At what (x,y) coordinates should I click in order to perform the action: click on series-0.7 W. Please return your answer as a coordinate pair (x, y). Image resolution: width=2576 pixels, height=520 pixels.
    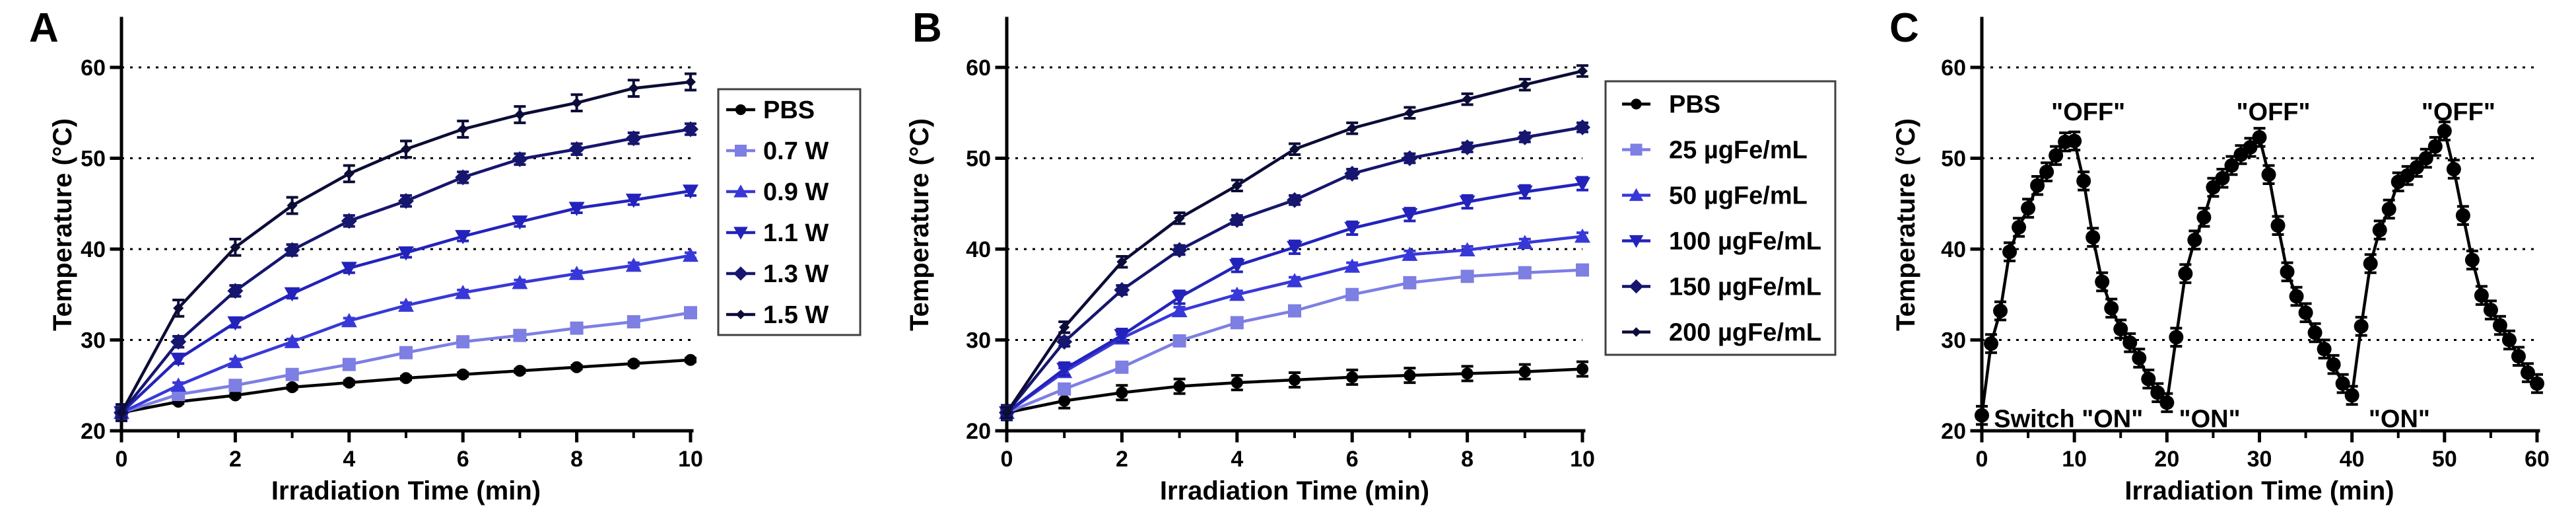
    Looking at the image, I should click on (406, 363).